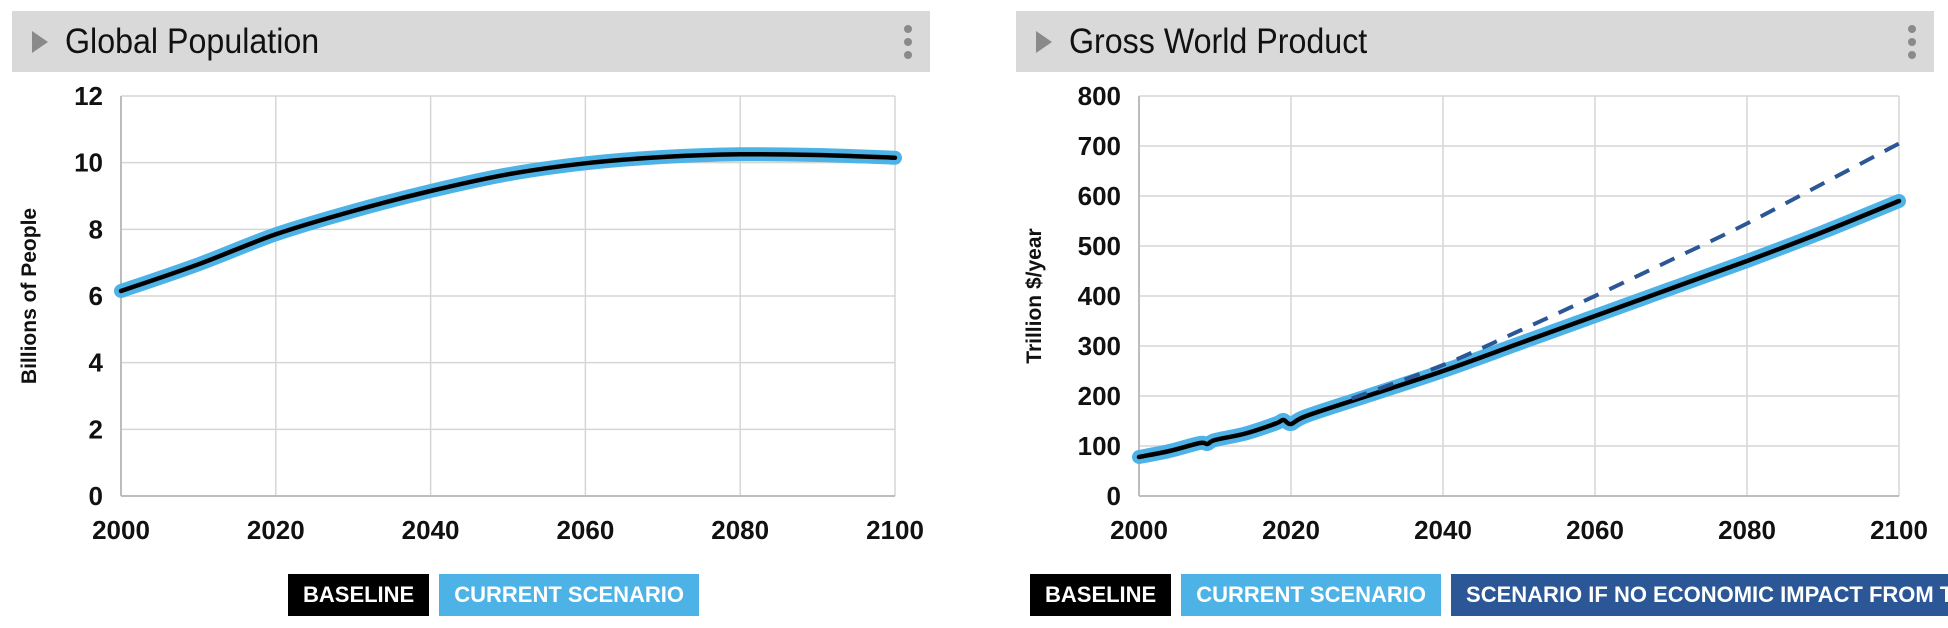  I want to click on y-tick-label: 600, so click(1099, 196).